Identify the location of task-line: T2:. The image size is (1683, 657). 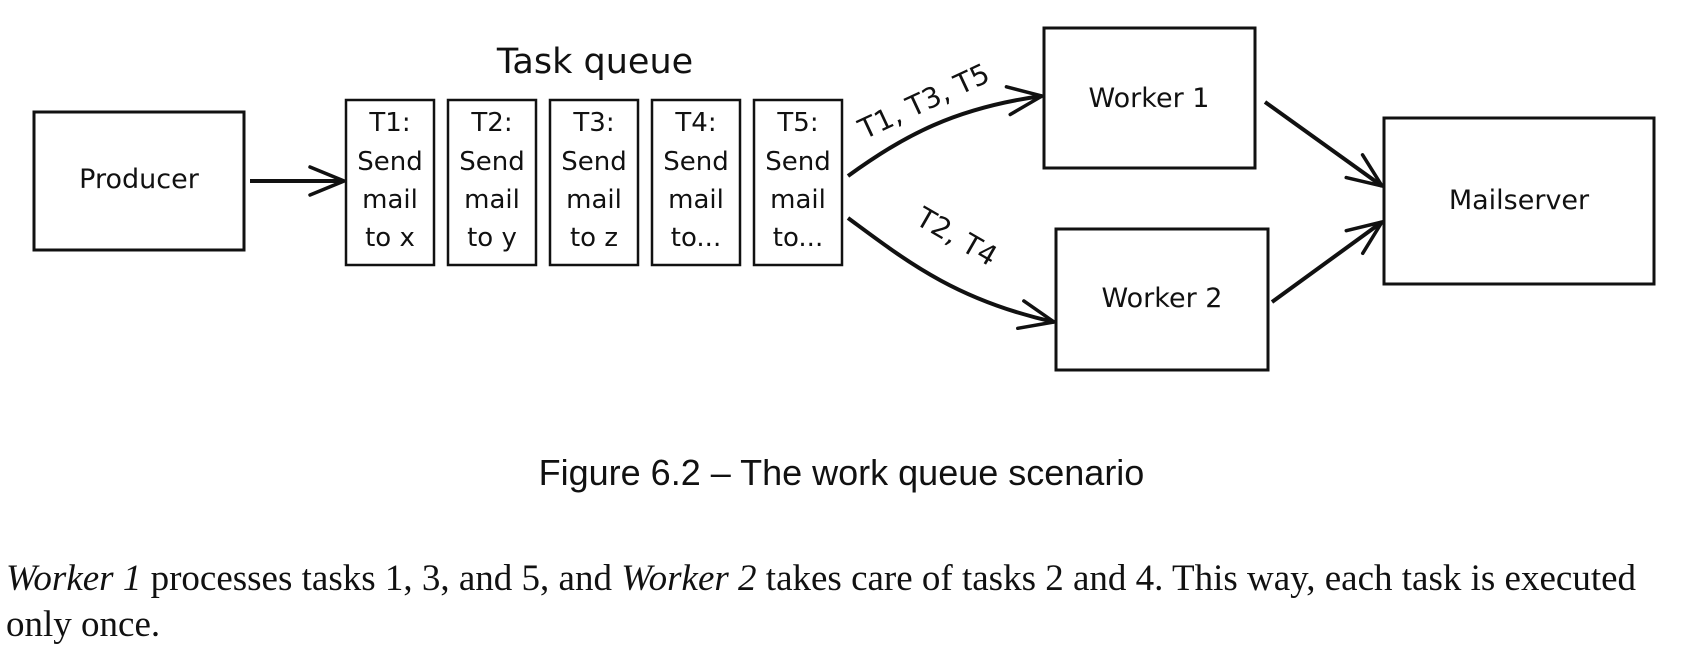
(491, 123).